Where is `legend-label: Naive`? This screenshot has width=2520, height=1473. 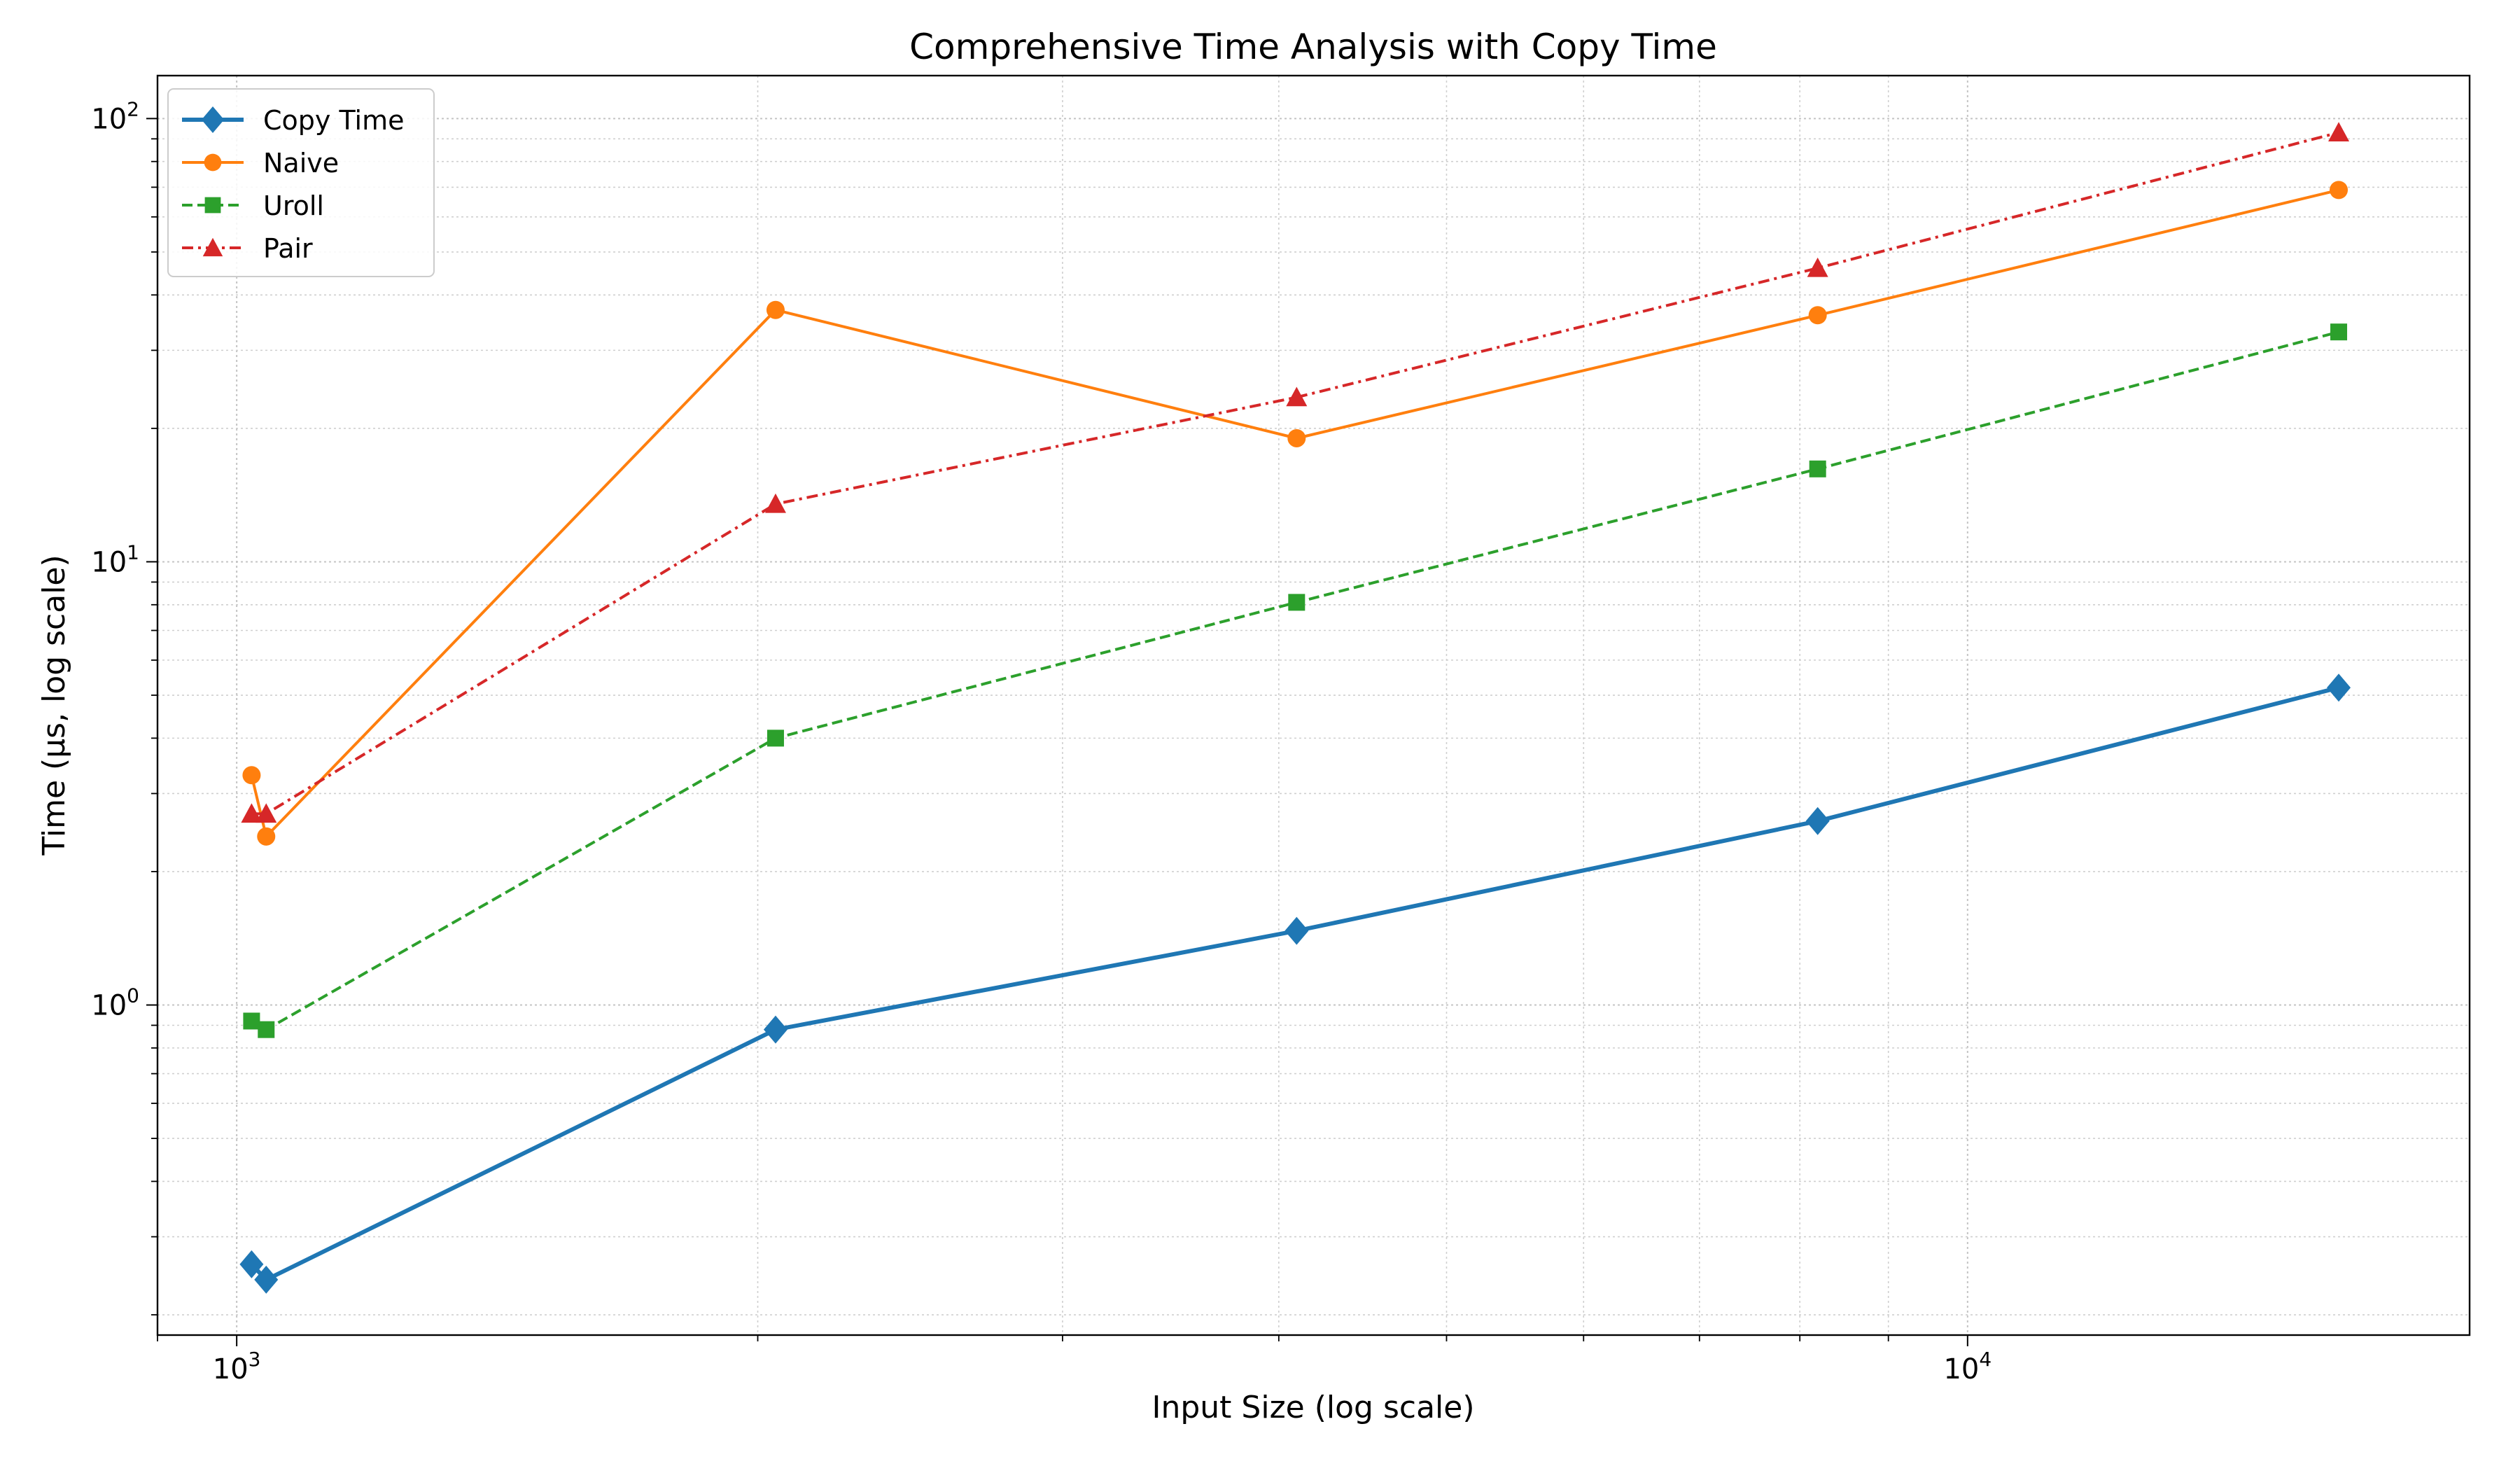
legend-label: Naive is located at coordinates (301, 163).